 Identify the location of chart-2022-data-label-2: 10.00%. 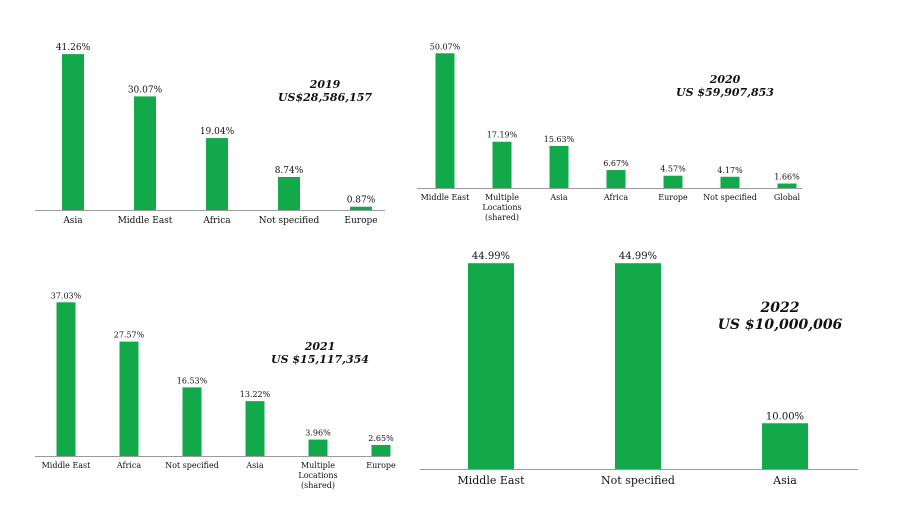
(785, 416).